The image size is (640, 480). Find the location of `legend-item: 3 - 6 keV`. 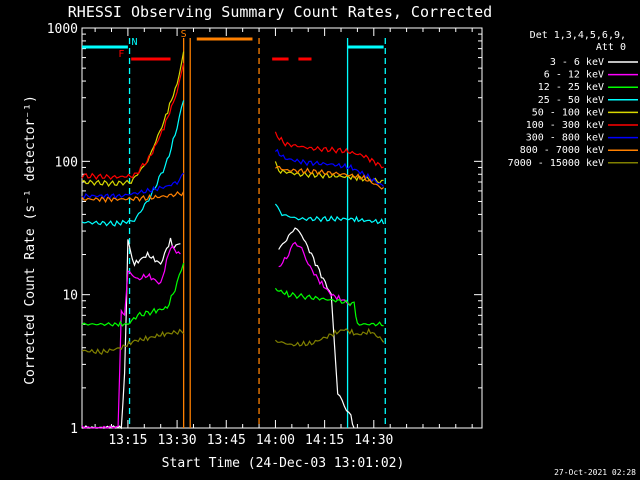

legend-item: 3 - 6 keV is located at coordinates (577, 62).